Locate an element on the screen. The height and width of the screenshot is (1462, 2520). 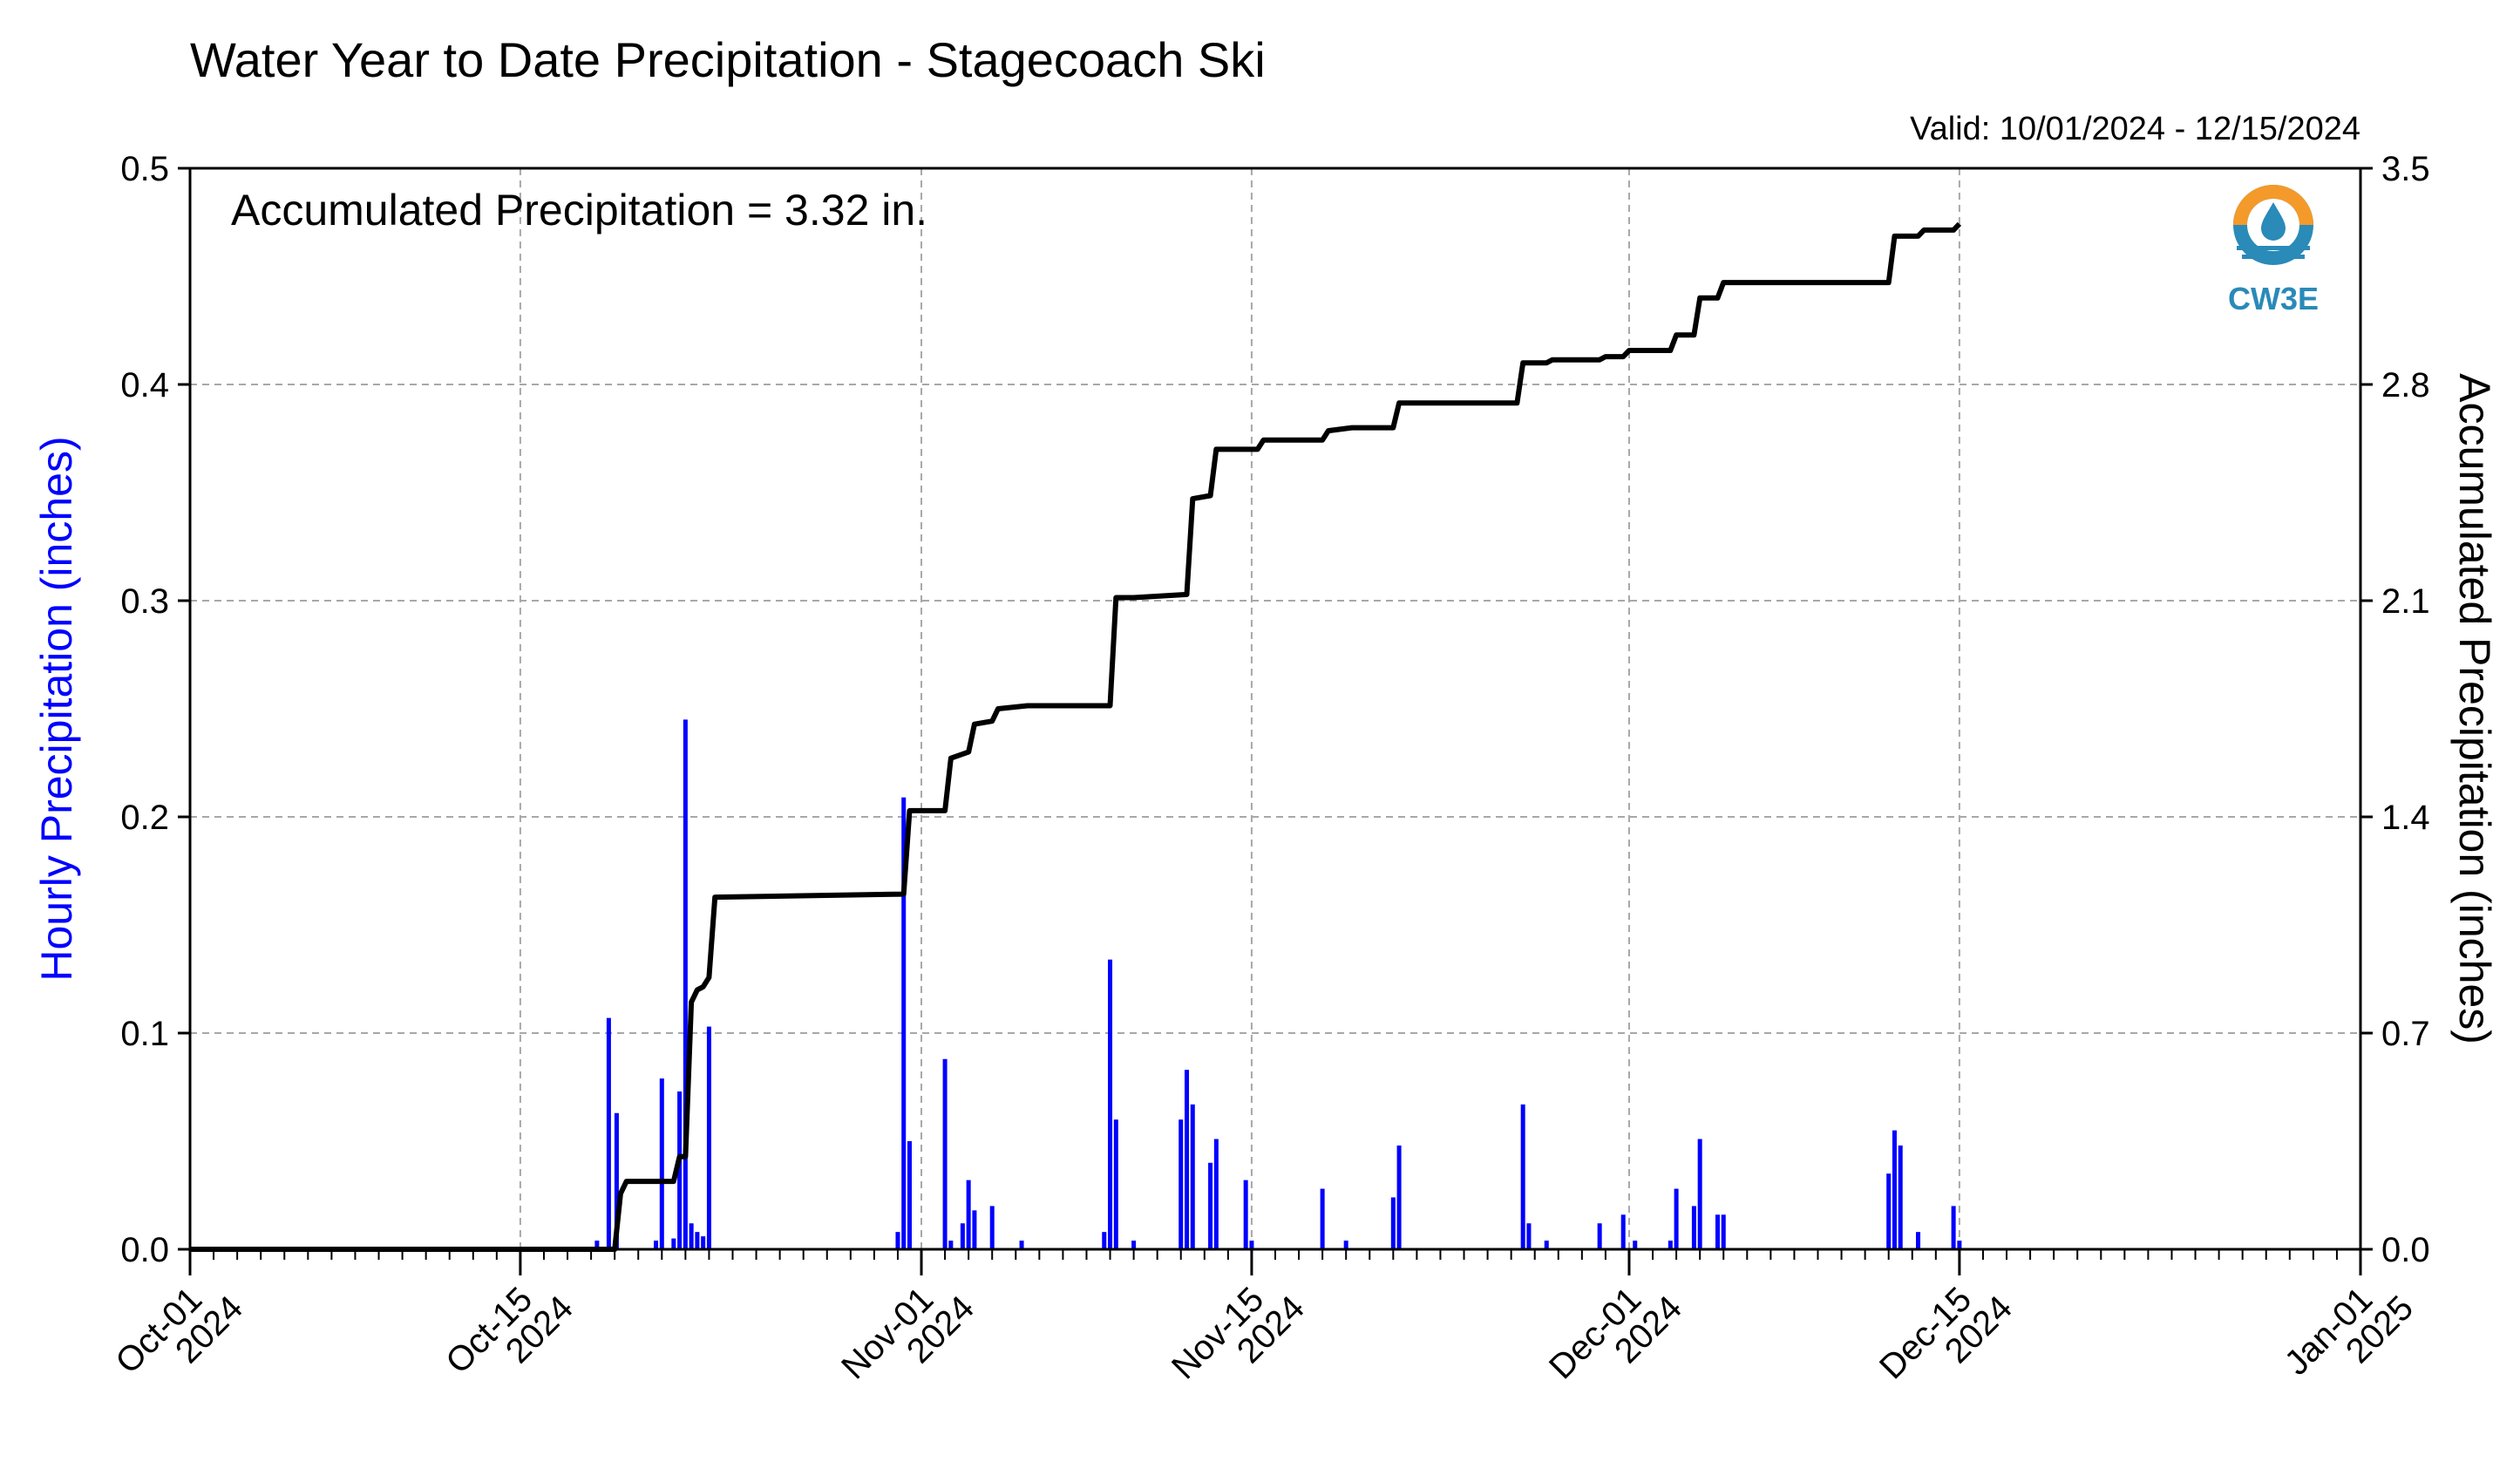
y-left-tick-label: 0.1 is located at coordinates (144, 1034).